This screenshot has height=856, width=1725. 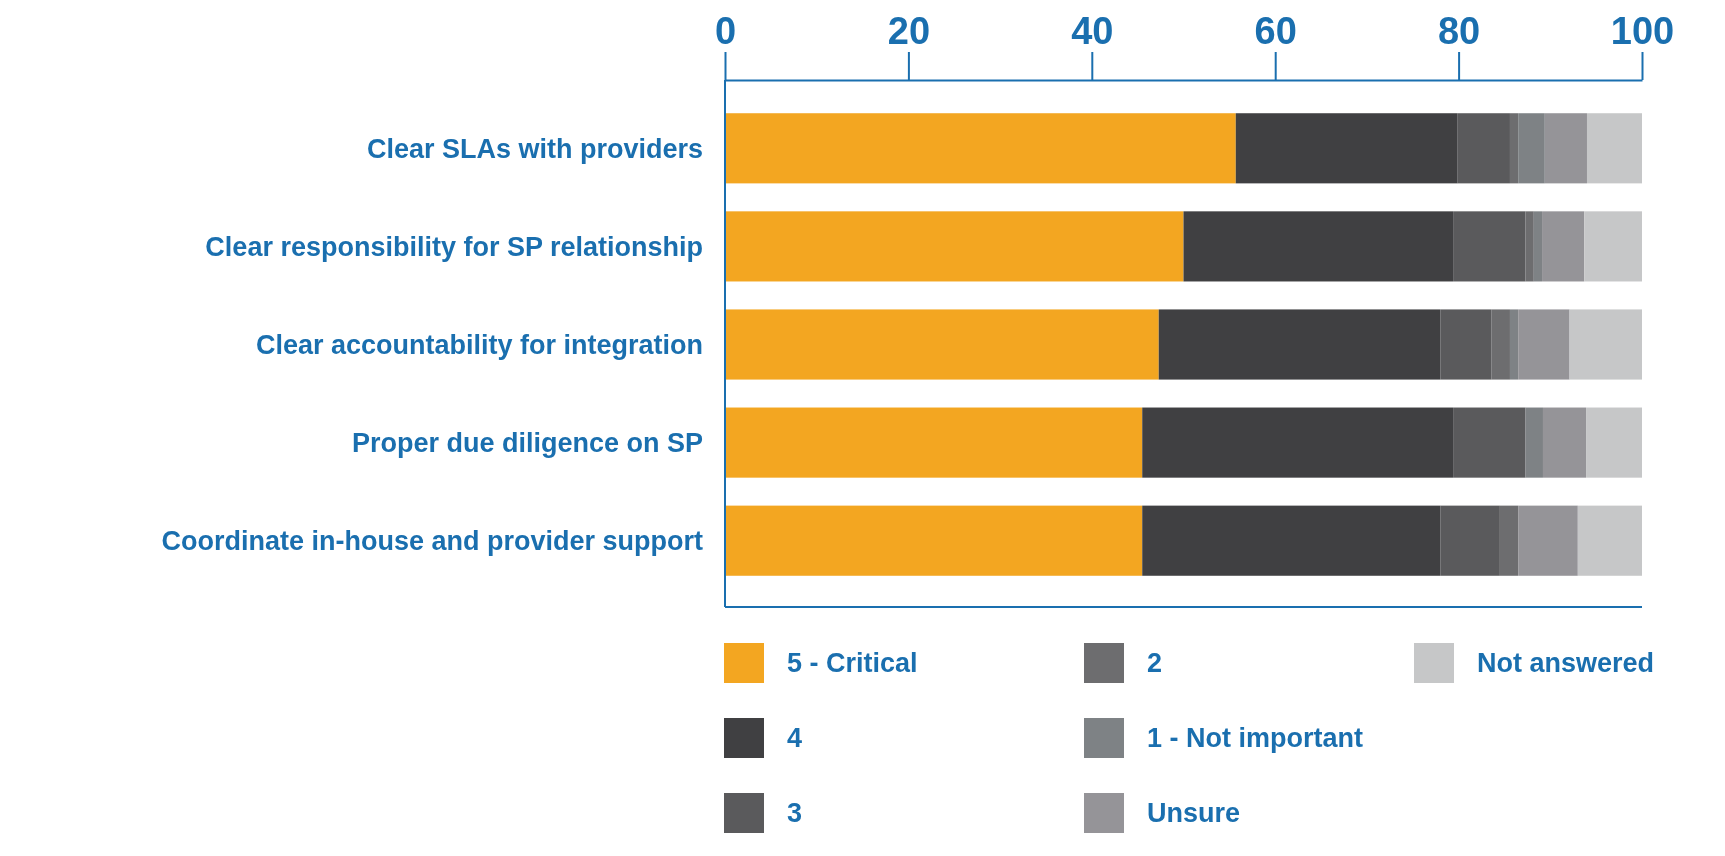 I want to click on legend-label: 4, so click(x=795, y=738).